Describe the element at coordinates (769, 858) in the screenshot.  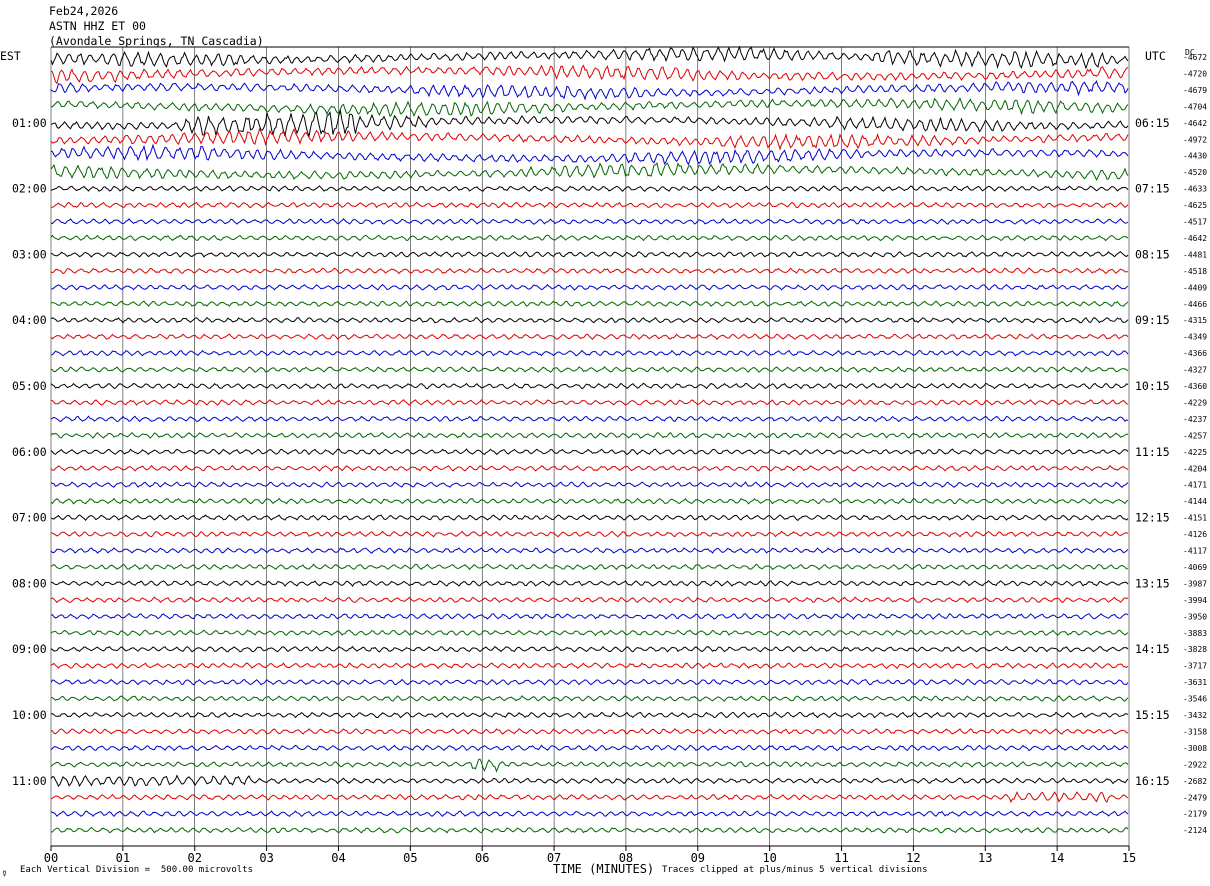
I see `x-tick-label: 10` at that location.